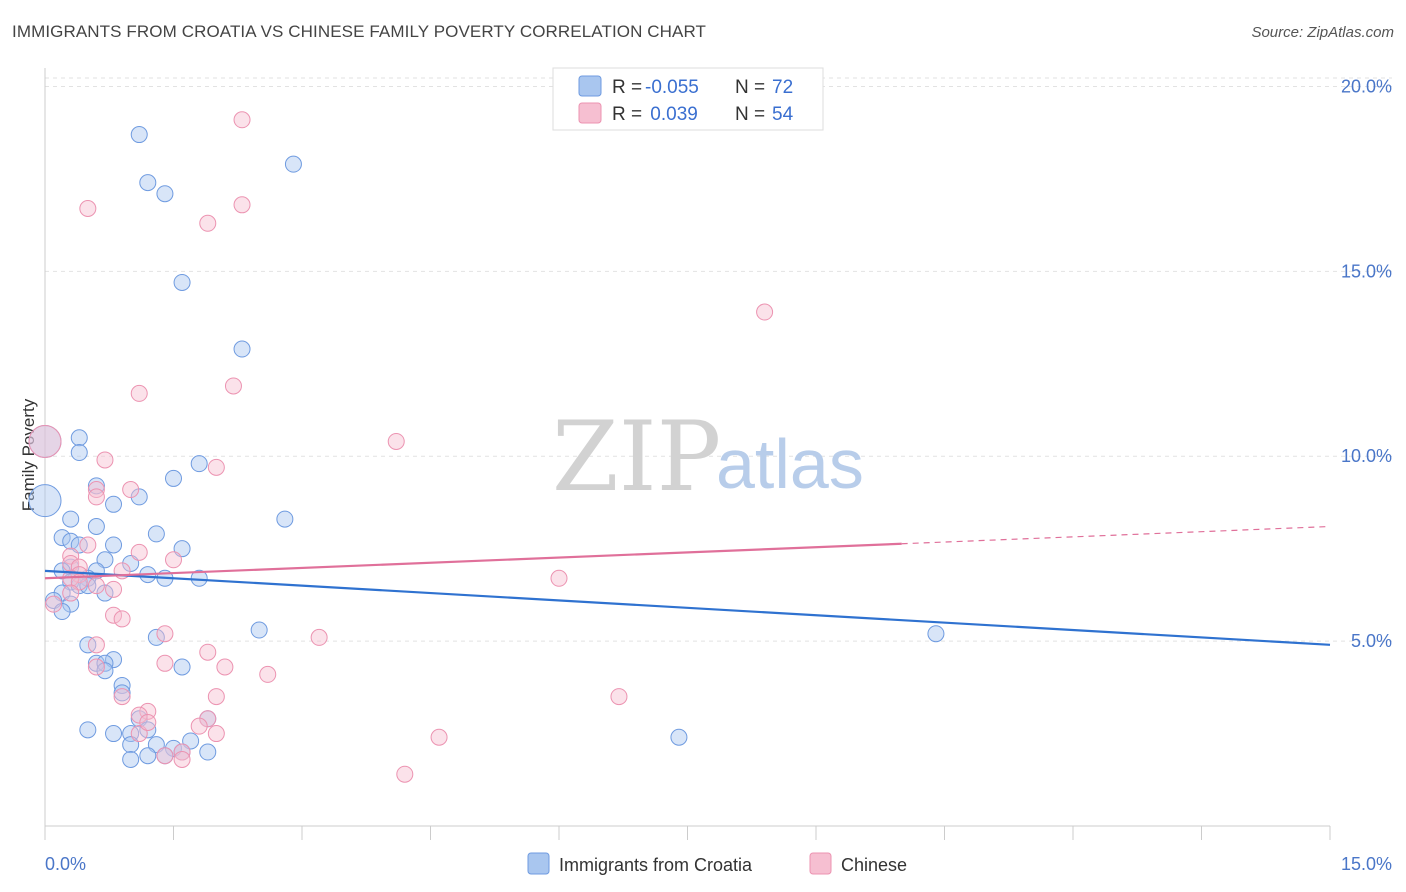  I want to click on x-tick-label-min: 0.0%, so click(65, 864).